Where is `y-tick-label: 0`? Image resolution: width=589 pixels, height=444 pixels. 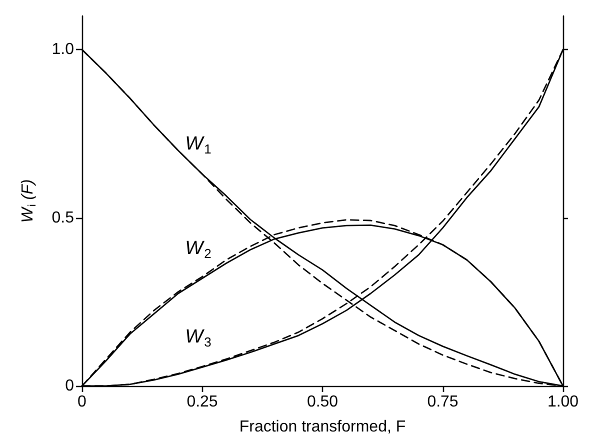
y-tick-label: 0 is located at coordinates (69, 386).